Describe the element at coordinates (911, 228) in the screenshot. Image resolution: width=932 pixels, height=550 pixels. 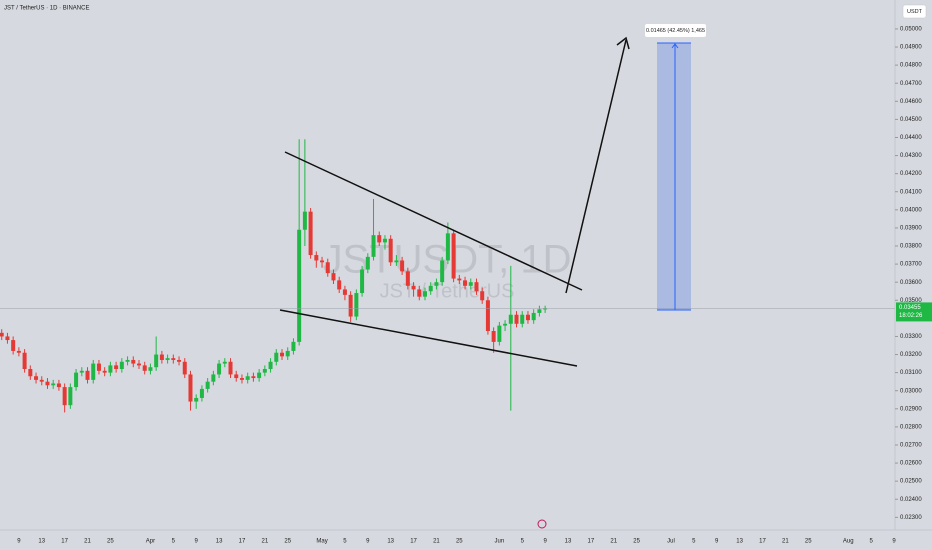
I see `y-tick-label: 0.03900` at that location.